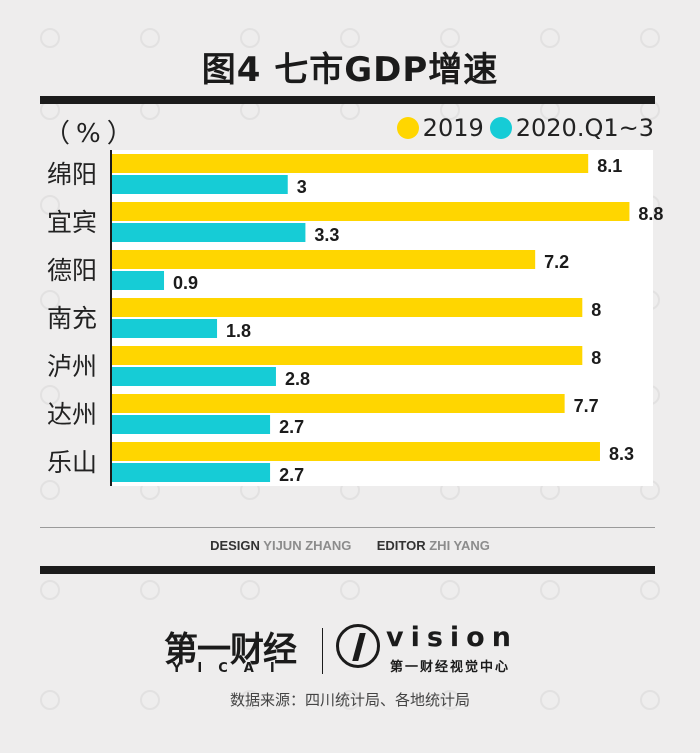  Describe the element at coordinates (238, 331) in the screenshot. I see `data-label: 1.8` at that location.